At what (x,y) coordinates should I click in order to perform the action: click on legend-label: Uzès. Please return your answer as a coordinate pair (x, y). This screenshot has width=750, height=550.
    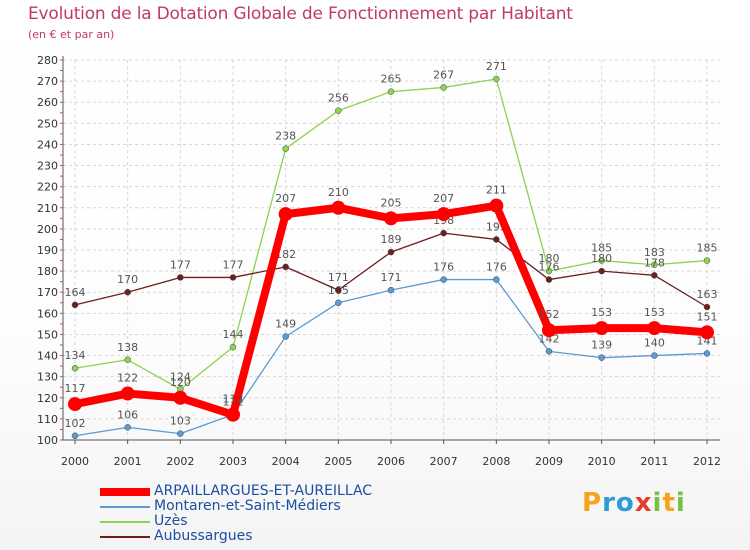
    Looking at the image, I should click on (171, 521).